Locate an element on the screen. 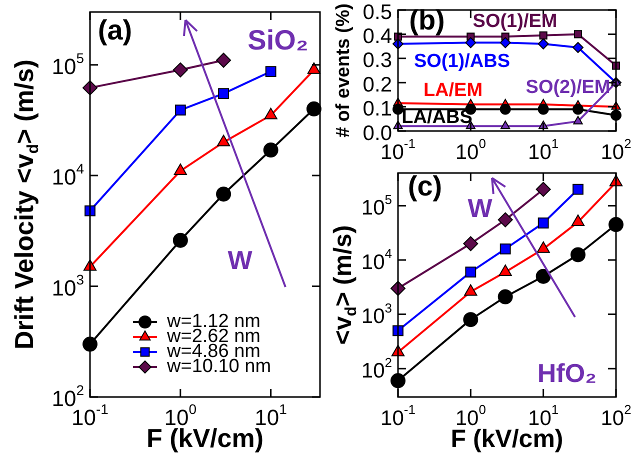  annotation: HfO₂ is located at coordinates (567, 373).